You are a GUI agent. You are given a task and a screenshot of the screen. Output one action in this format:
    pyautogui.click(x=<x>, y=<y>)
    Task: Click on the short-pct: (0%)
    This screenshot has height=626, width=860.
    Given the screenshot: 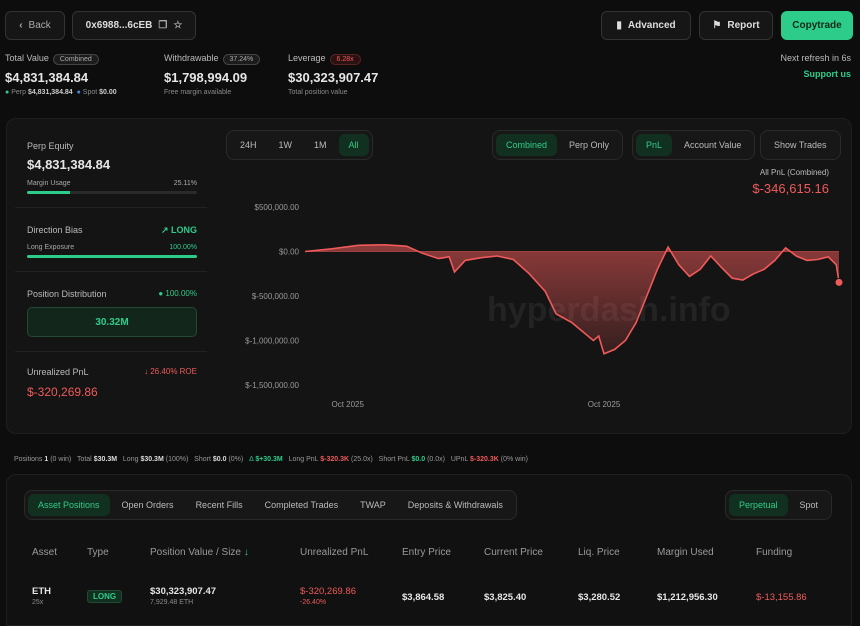 What is the action you would take?
    pyautogui.click(x=236, y=459)
    